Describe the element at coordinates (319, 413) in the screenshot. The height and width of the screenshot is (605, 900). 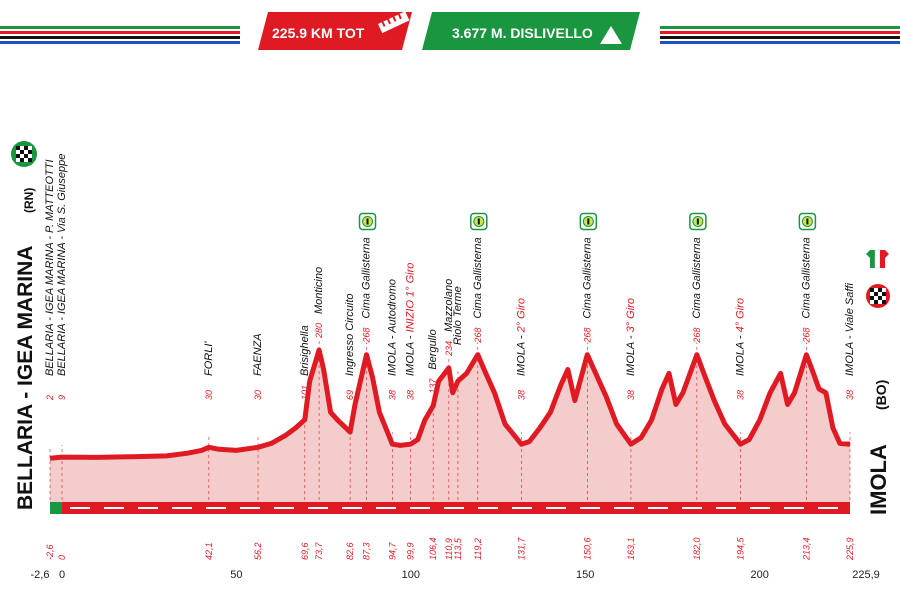
I see `location-marker: 73,7 280 Monticino` at that location.